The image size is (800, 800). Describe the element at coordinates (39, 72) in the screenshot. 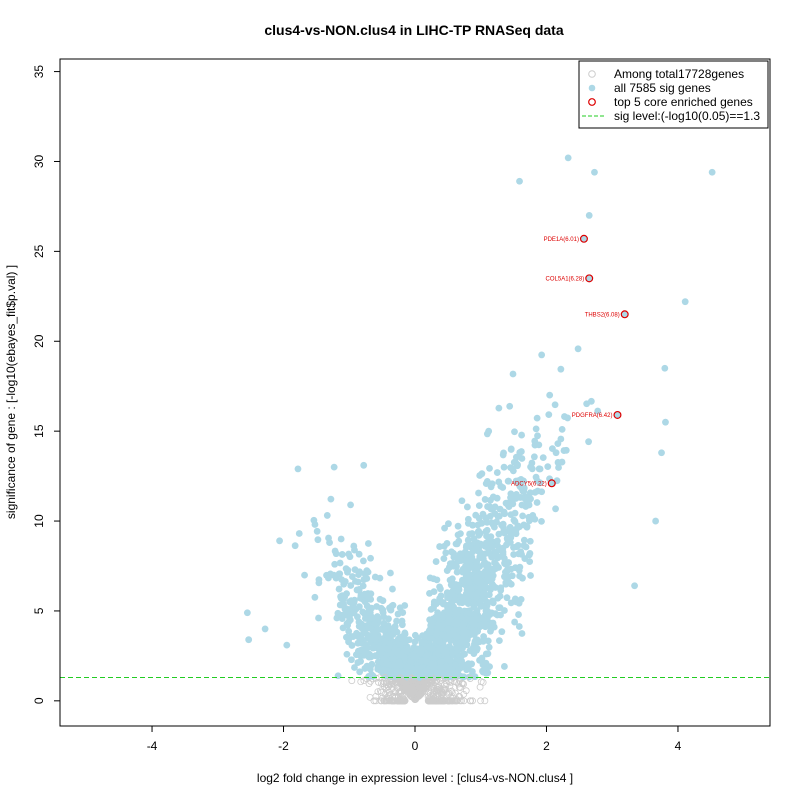

I see `y-tick-label: 35` at that location.